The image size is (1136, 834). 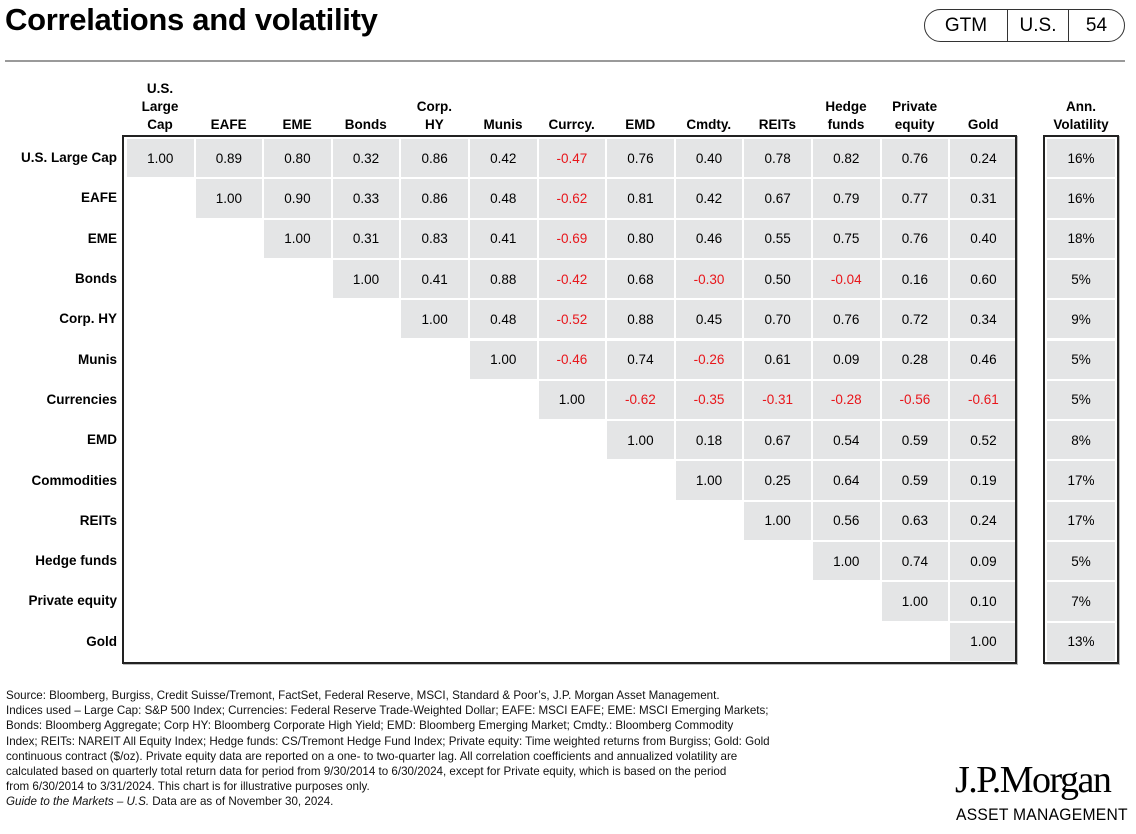 What do you see at coordinates (983, 158) in the screenshot?
I see `correlation-cell: 0.24` at bounding box center [983, 158].